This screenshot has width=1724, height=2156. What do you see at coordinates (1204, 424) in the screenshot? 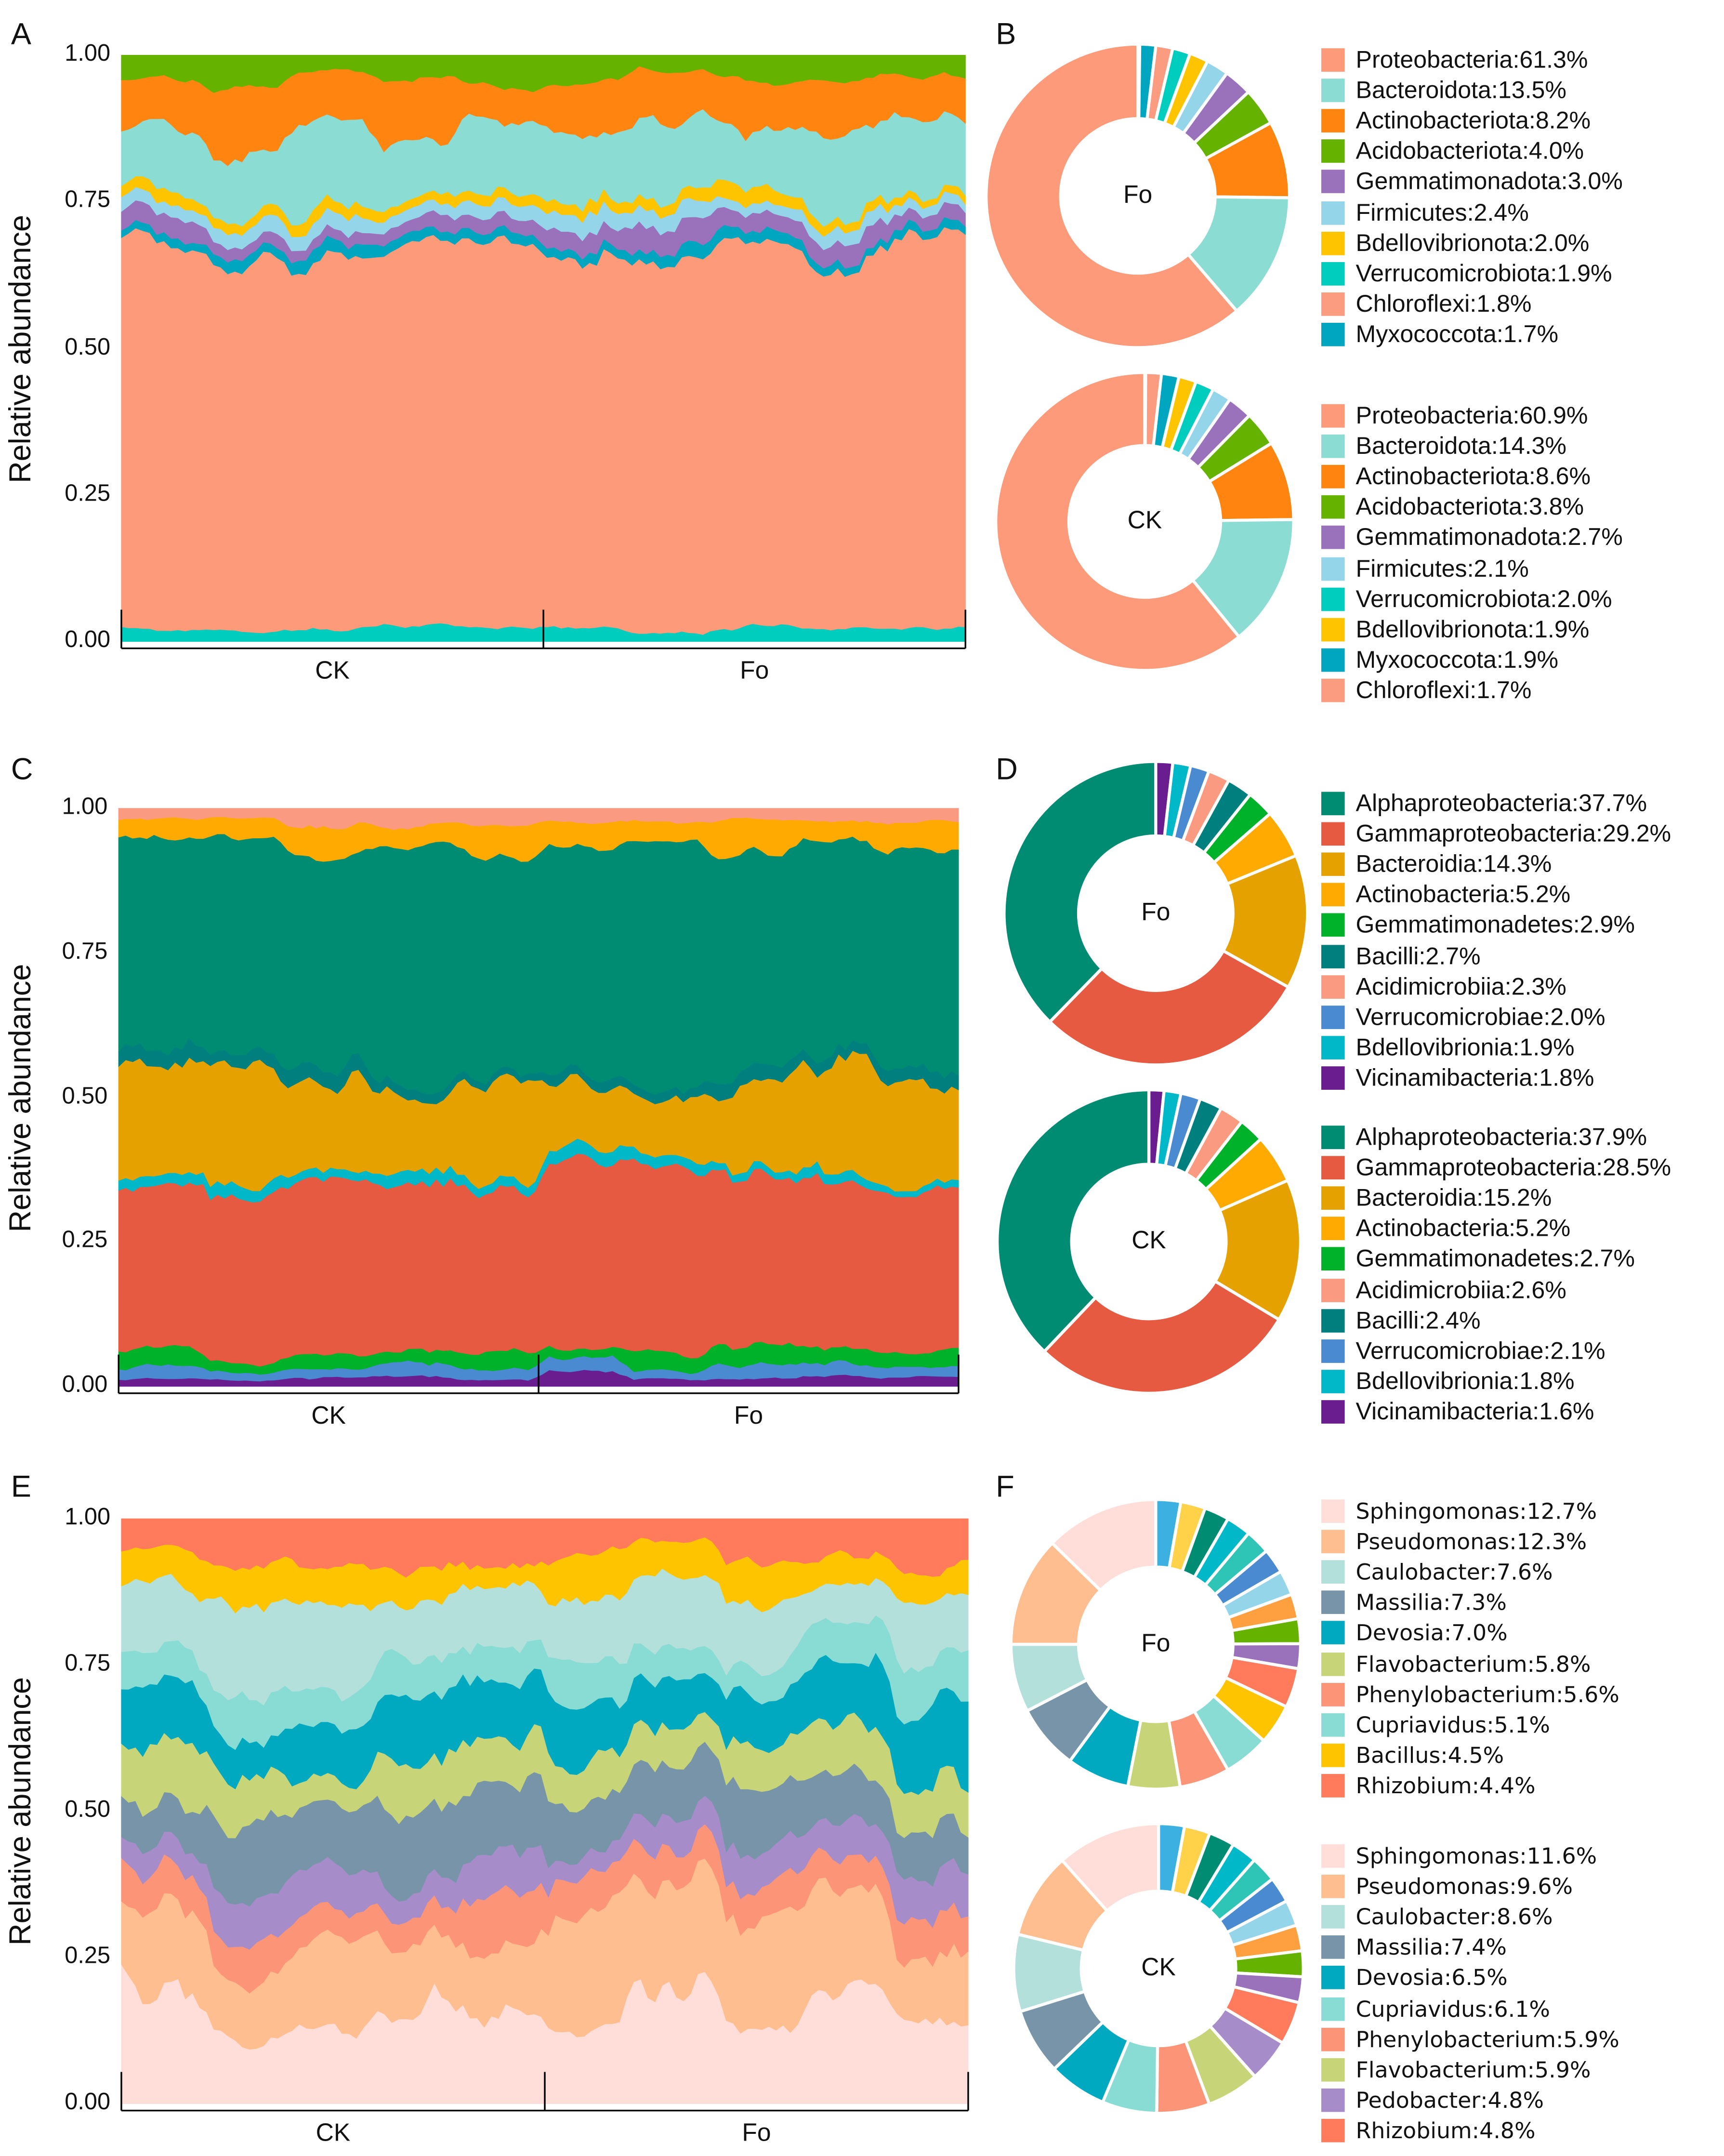
I see `donut-slice-firmicutes` at bounding box center [1204, 424].